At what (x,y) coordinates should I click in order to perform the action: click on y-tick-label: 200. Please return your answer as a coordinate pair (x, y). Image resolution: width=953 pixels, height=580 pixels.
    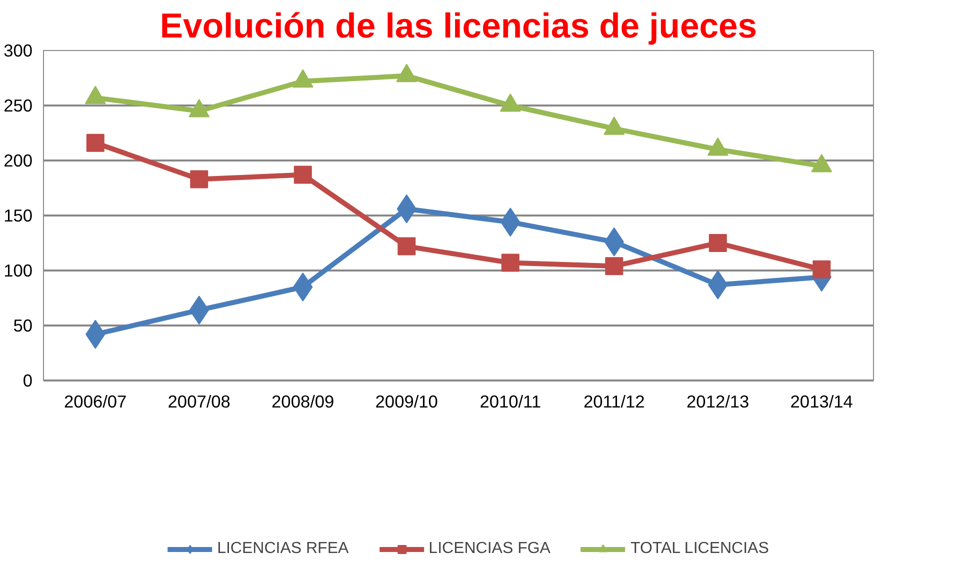
    Looking at the image, I should click on (18, 160).